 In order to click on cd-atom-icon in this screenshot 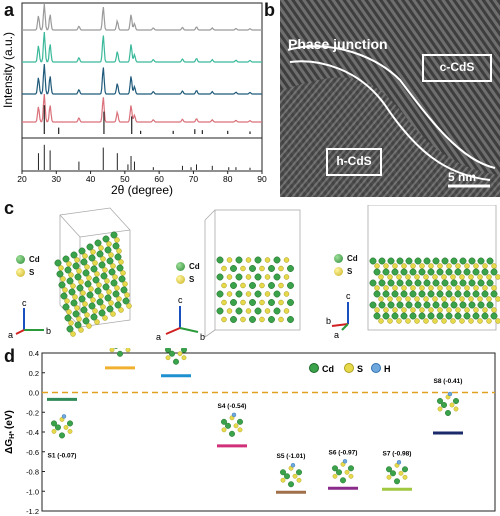, I will do `click(180, 266)`.